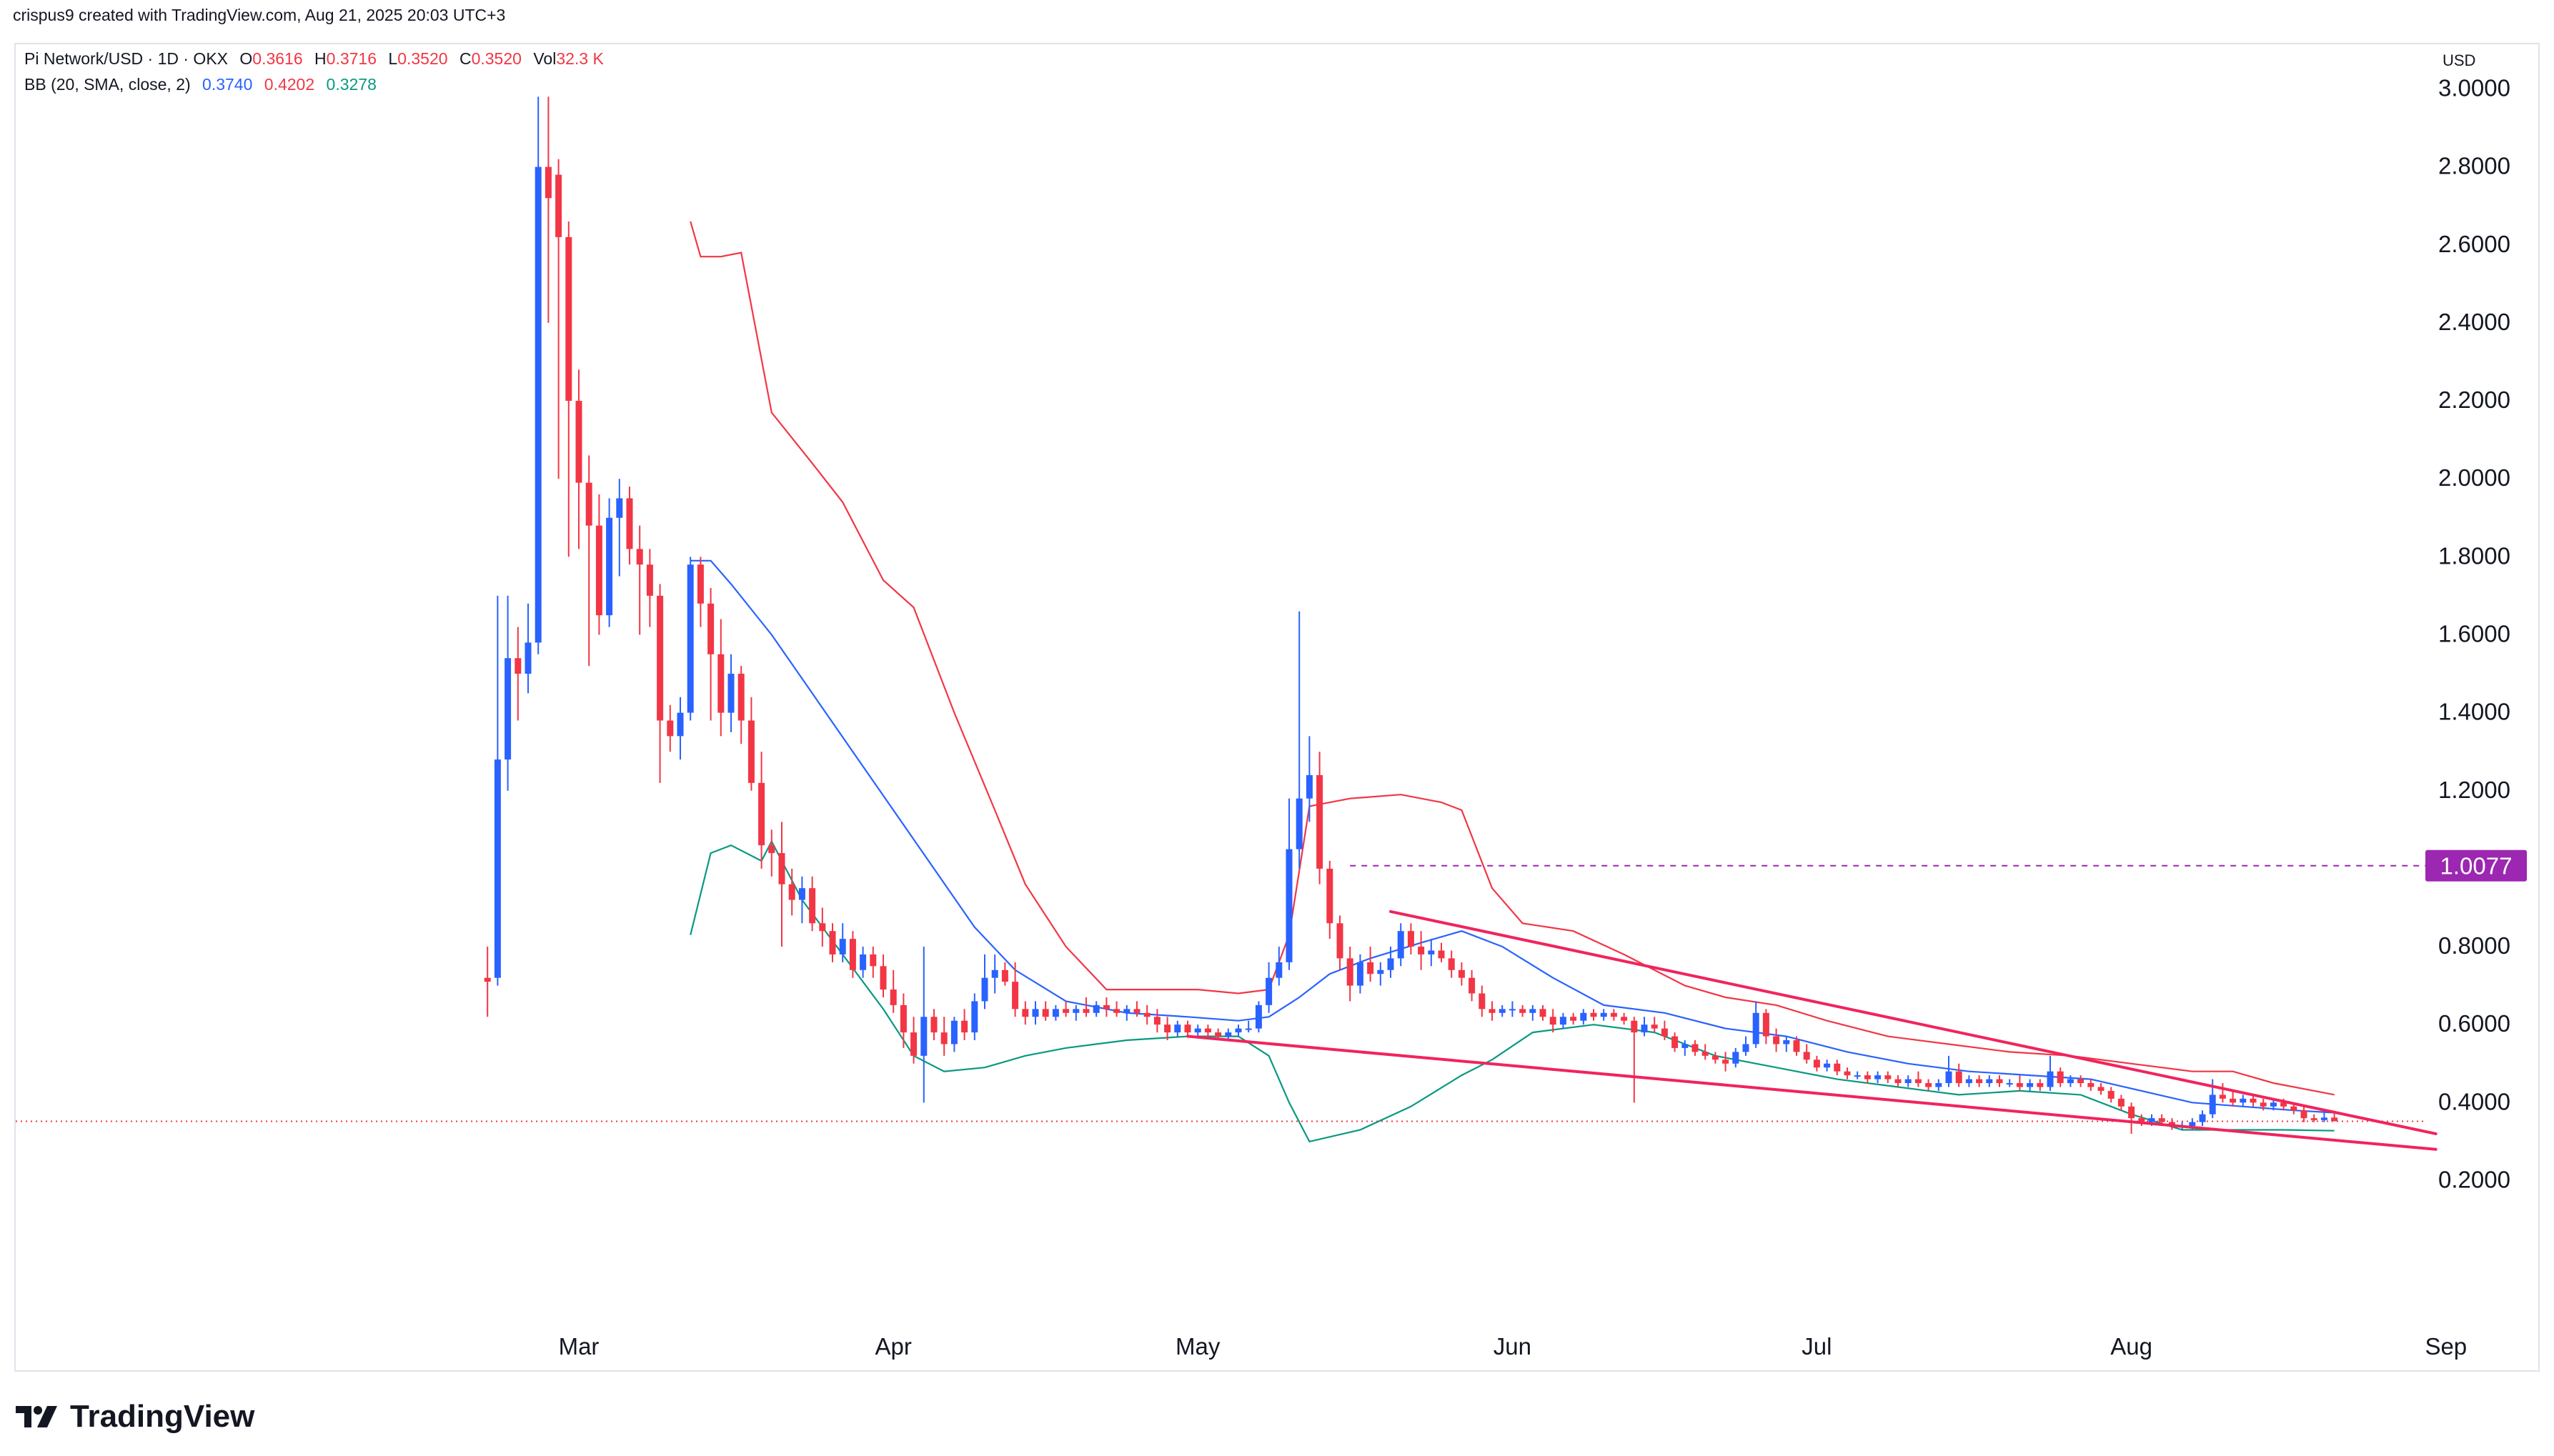 The width and height of the screenshot is (2554, 1456). What do you see at coordinates (465, 58) in the screenshot?
I see `legend-close-label: C` at bounding box center [465, 58].